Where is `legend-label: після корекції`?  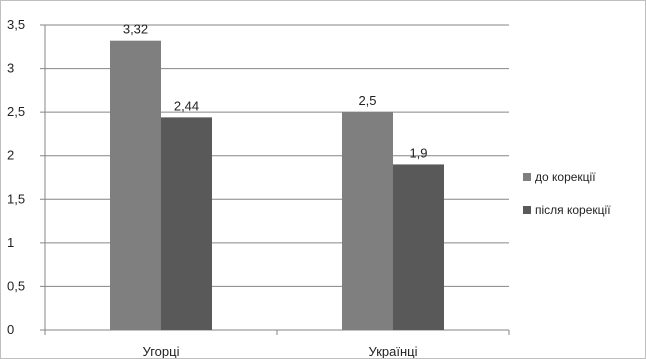
legend-label: після корекції is located at coordinates (573, 210).